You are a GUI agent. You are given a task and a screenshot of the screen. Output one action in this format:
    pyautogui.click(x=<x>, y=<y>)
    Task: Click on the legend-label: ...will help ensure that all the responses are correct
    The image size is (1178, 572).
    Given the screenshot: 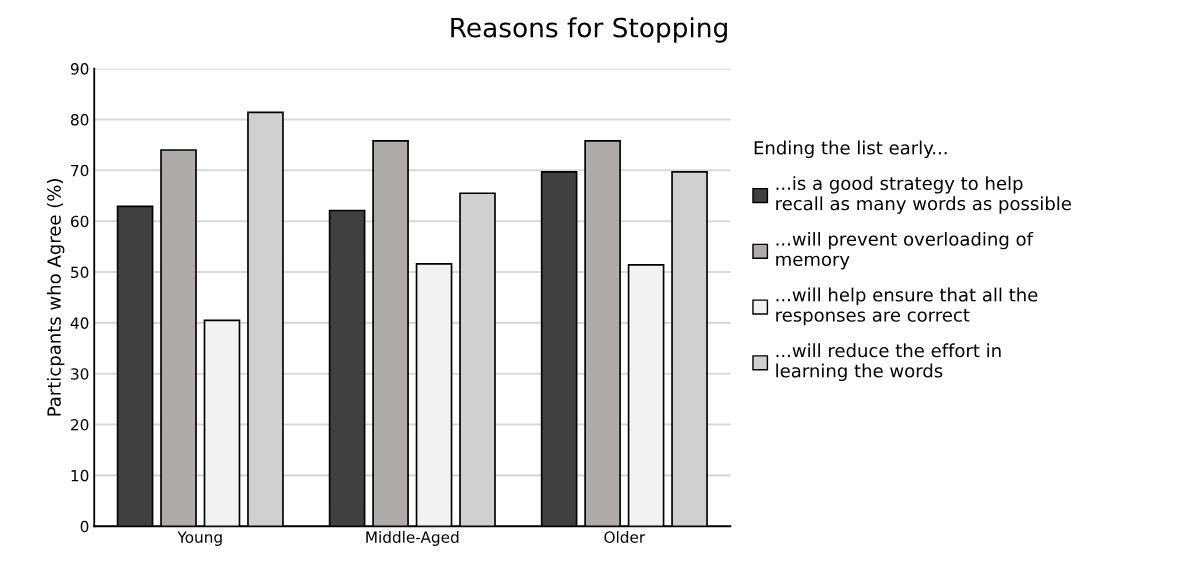 What is the action you would take?
    pyautogui.click(x=907, y=306)
    